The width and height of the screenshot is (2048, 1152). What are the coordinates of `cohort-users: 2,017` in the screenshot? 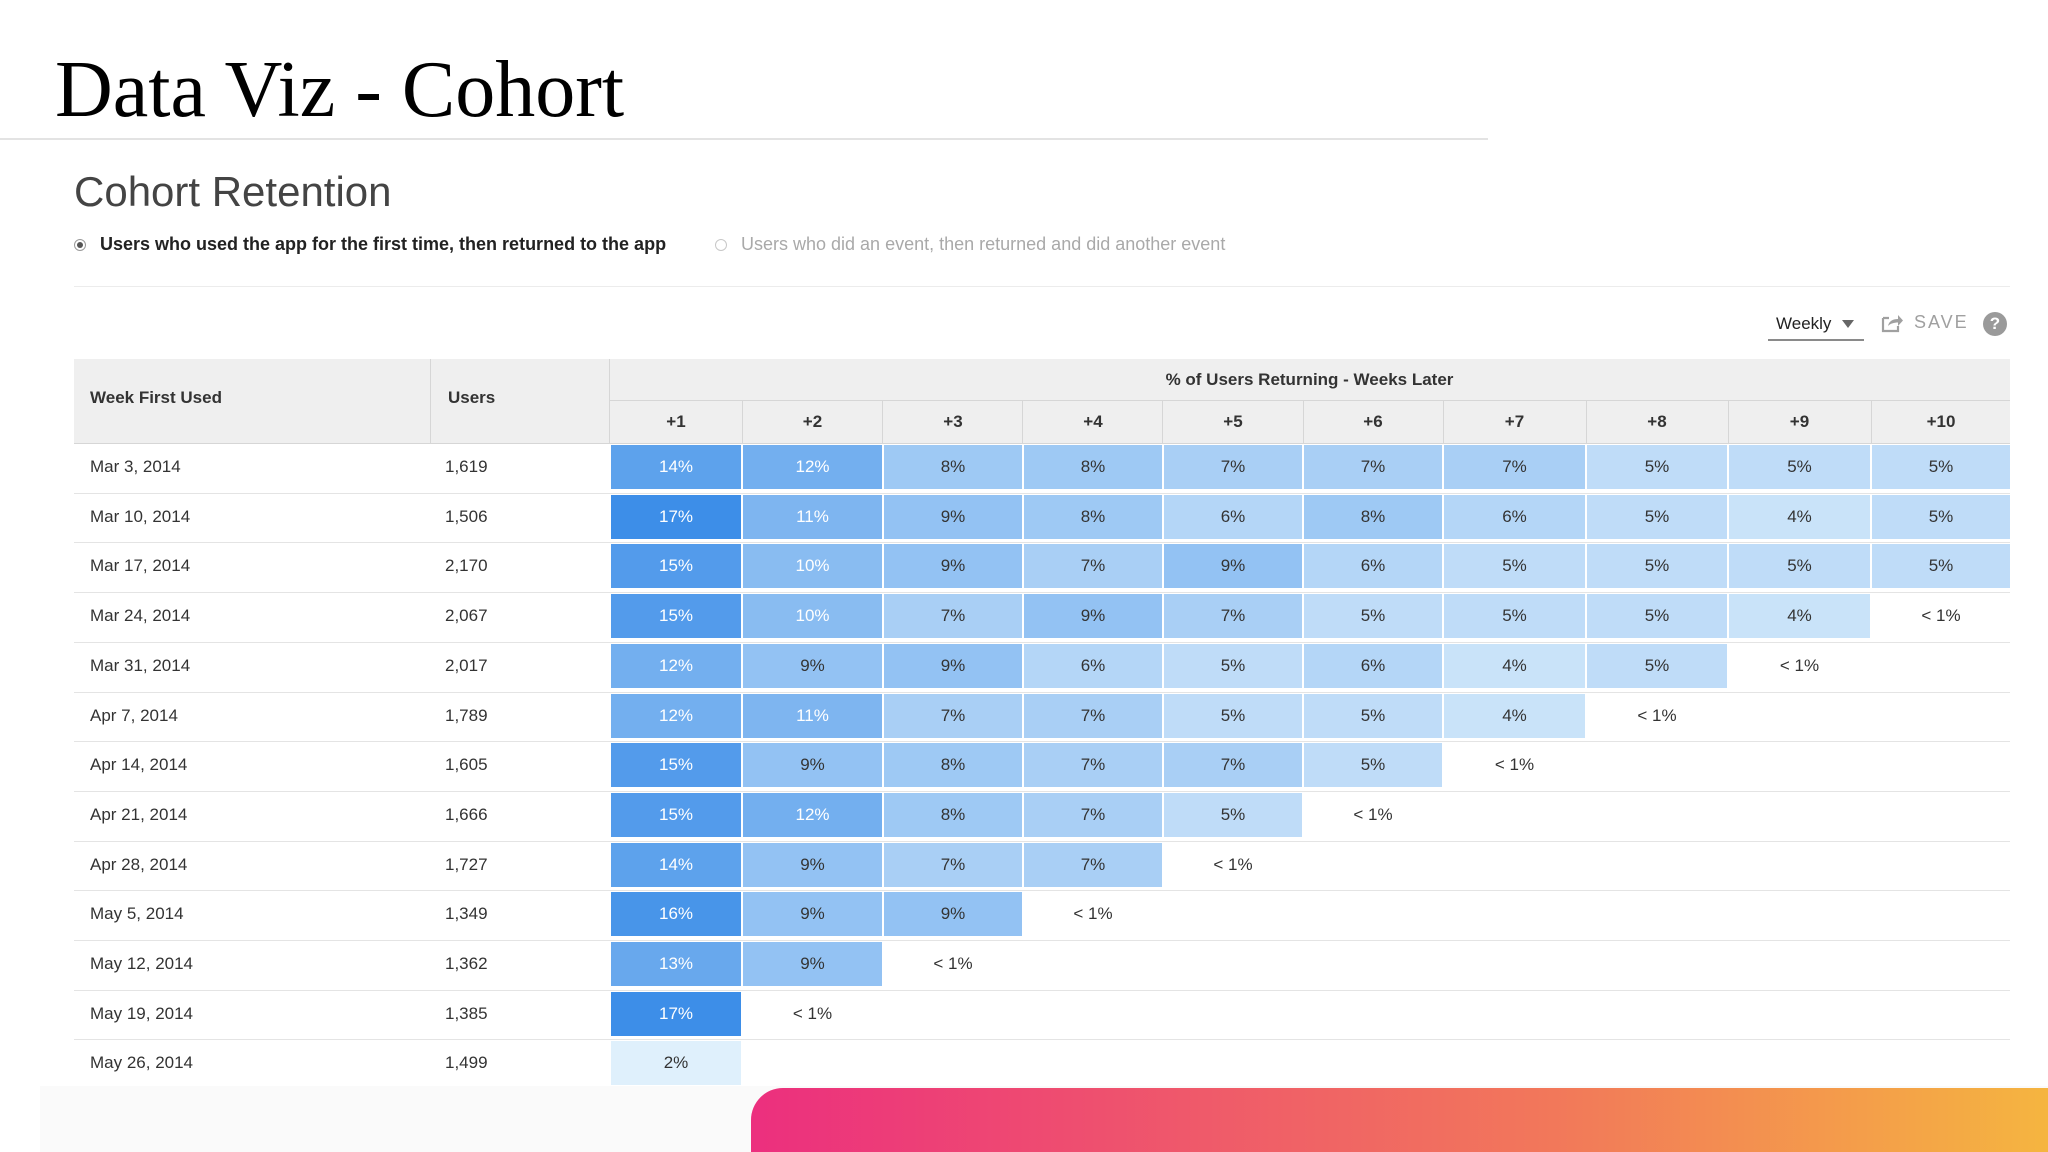 It's located at (466, 665).